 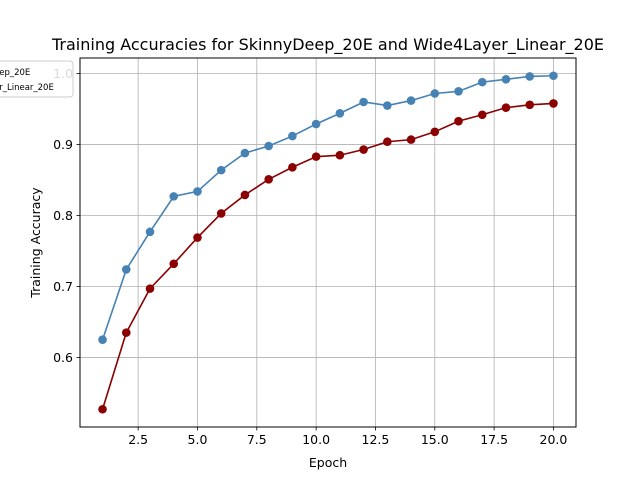 What do you see at coordinates (63, 357) in the screenshot?
I see `y-tick-label: 0.6` at bounding box center [63, 357].